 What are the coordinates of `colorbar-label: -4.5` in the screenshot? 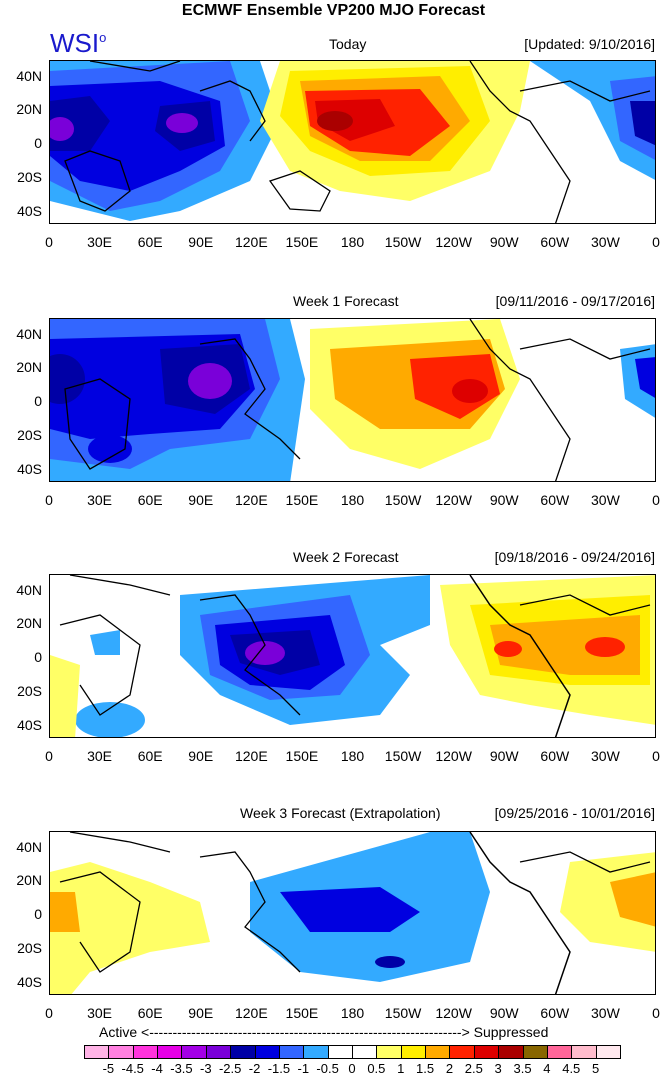 It's located at (132, 1068).